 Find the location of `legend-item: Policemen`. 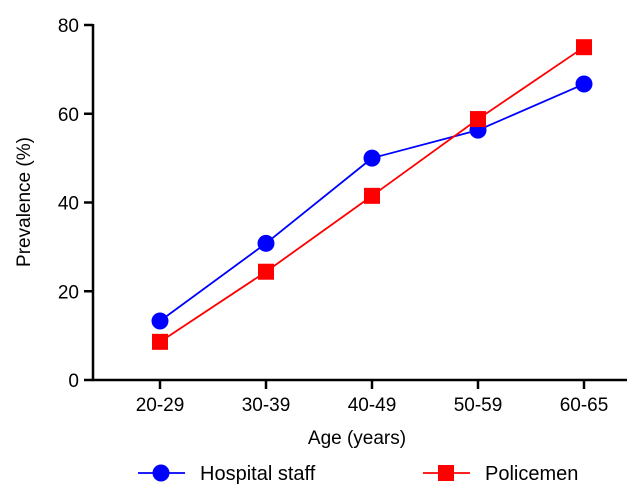

legend-item: Policemen is located at coordinates (500, 474).